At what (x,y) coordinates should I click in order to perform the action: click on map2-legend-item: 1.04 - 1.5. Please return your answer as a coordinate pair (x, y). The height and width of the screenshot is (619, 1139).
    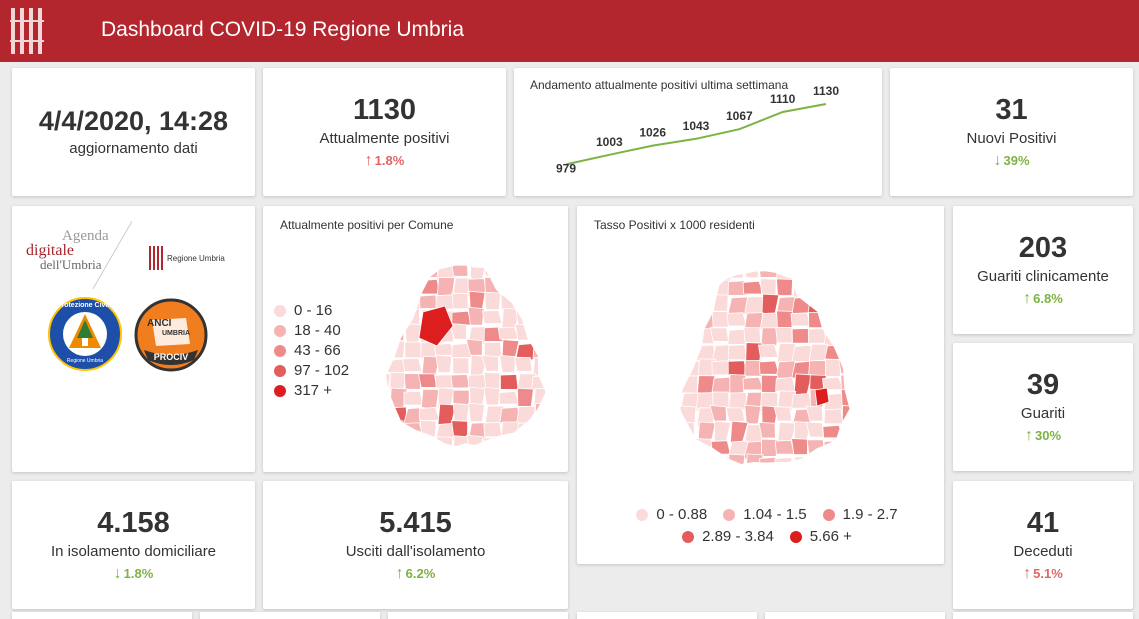
    Looking at the image, I should click on (765, 514).